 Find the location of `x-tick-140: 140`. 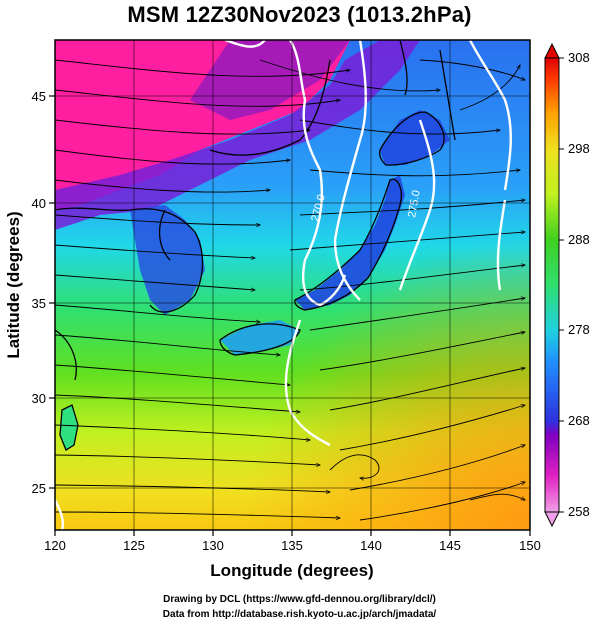

x-tick-140: 140 is located at coordinates (371, 545).